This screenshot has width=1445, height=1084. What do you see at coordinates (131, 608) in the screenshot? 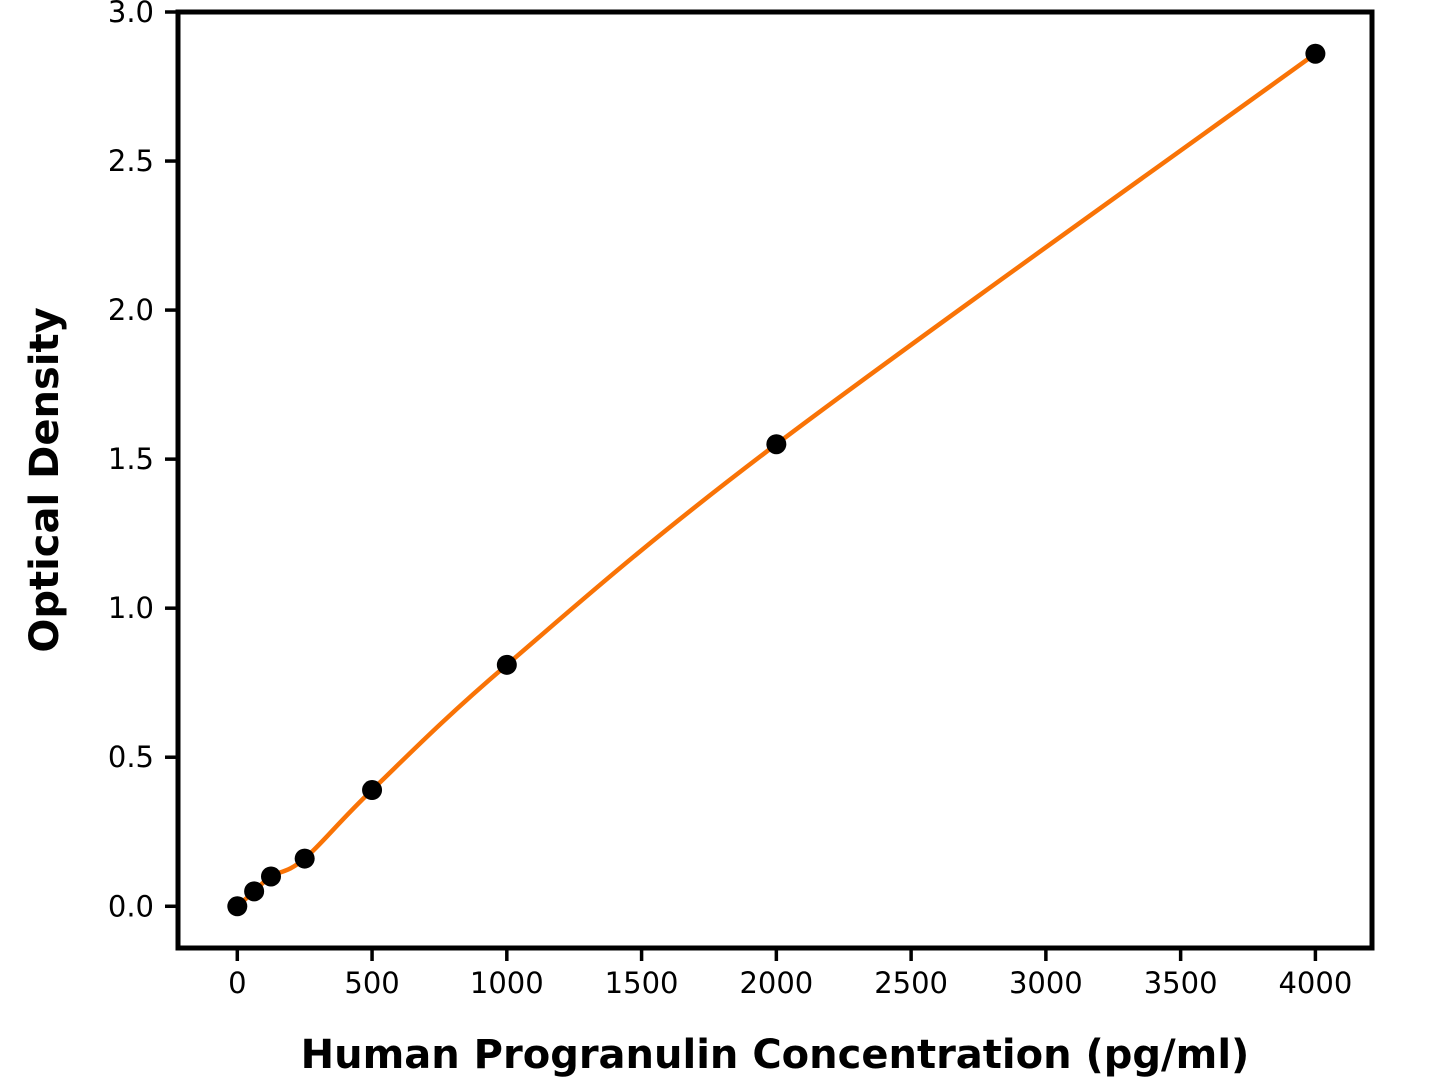
I see `y-tick-label: 1.0` at bounding box center [131, 608].